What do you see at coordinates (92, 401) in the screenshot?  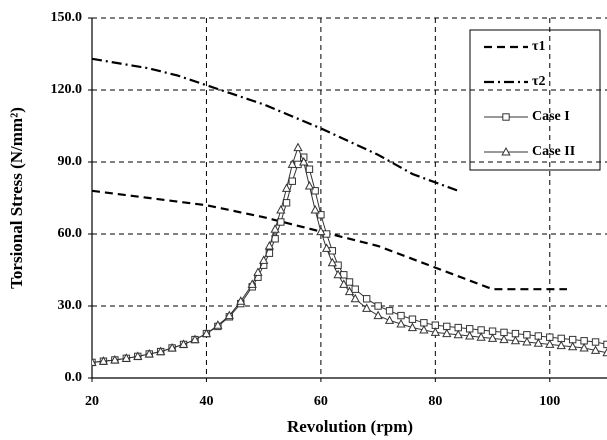 I see `x-tick-label: 20` at bounding box center [92, 401].